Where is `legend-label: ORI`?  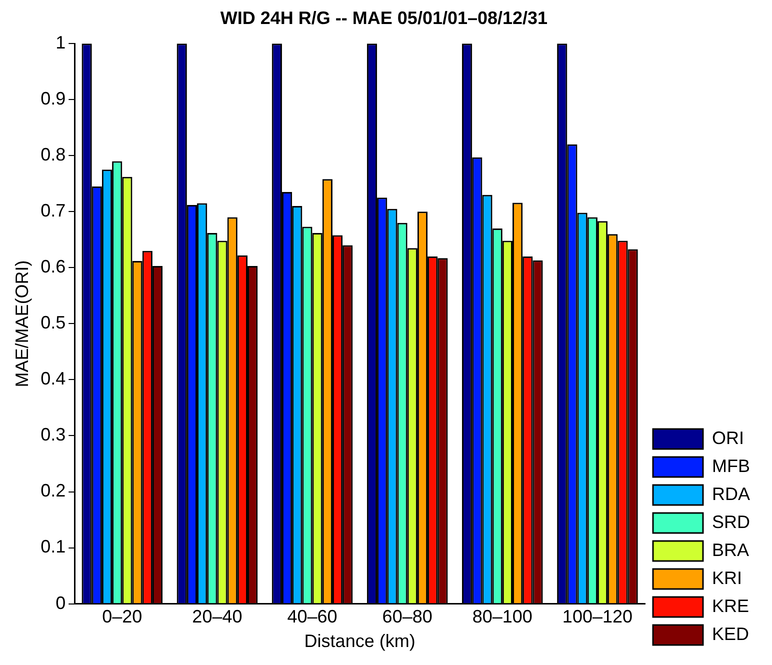
legend-label: ORI is located at coordinates (728, 438).